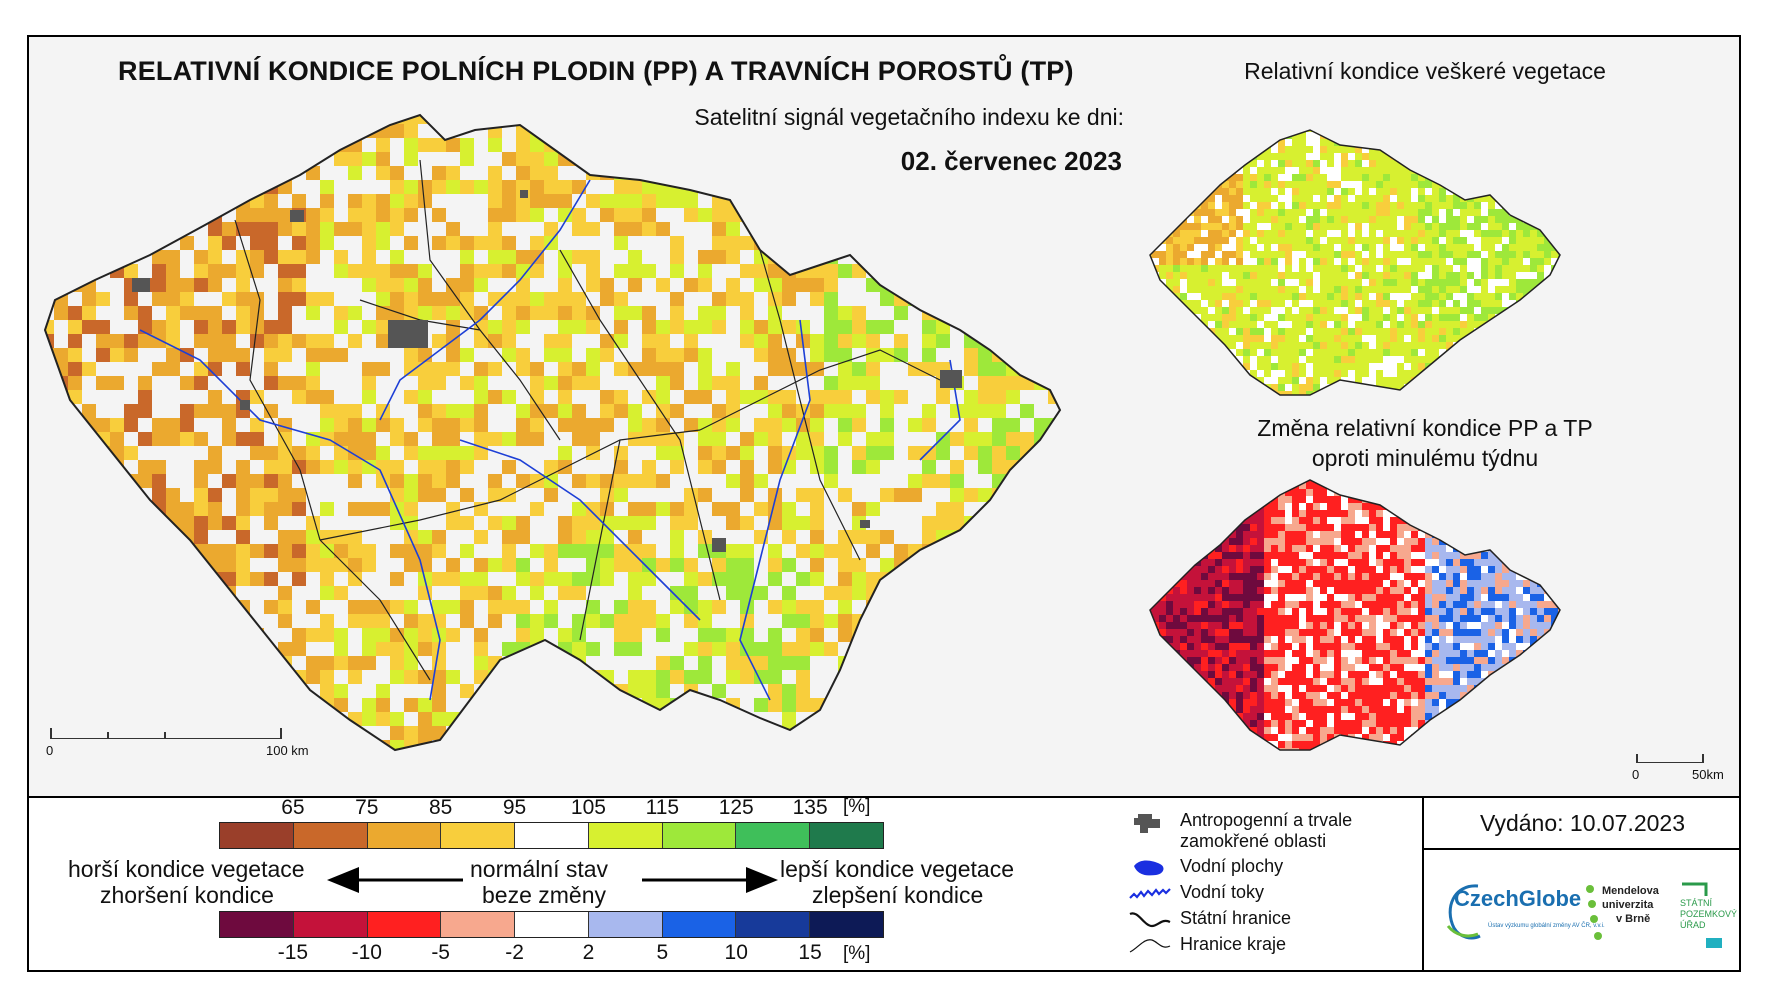  I want to click on right-label-1: lepší kondice vegetace, so click(897, 869).